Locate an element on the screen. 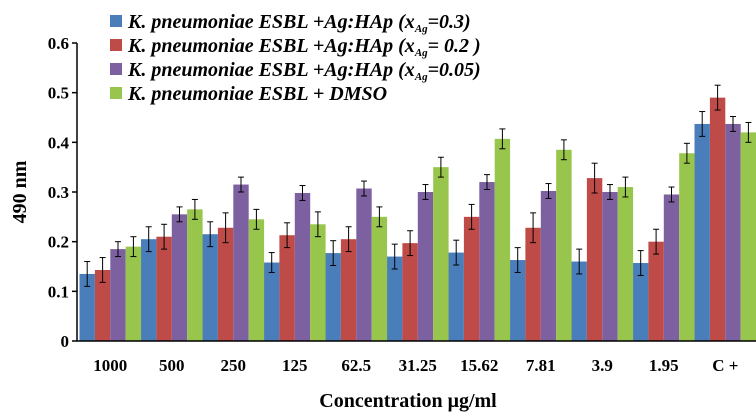  x-tick-label: C + is located at coordinates (725, 365).